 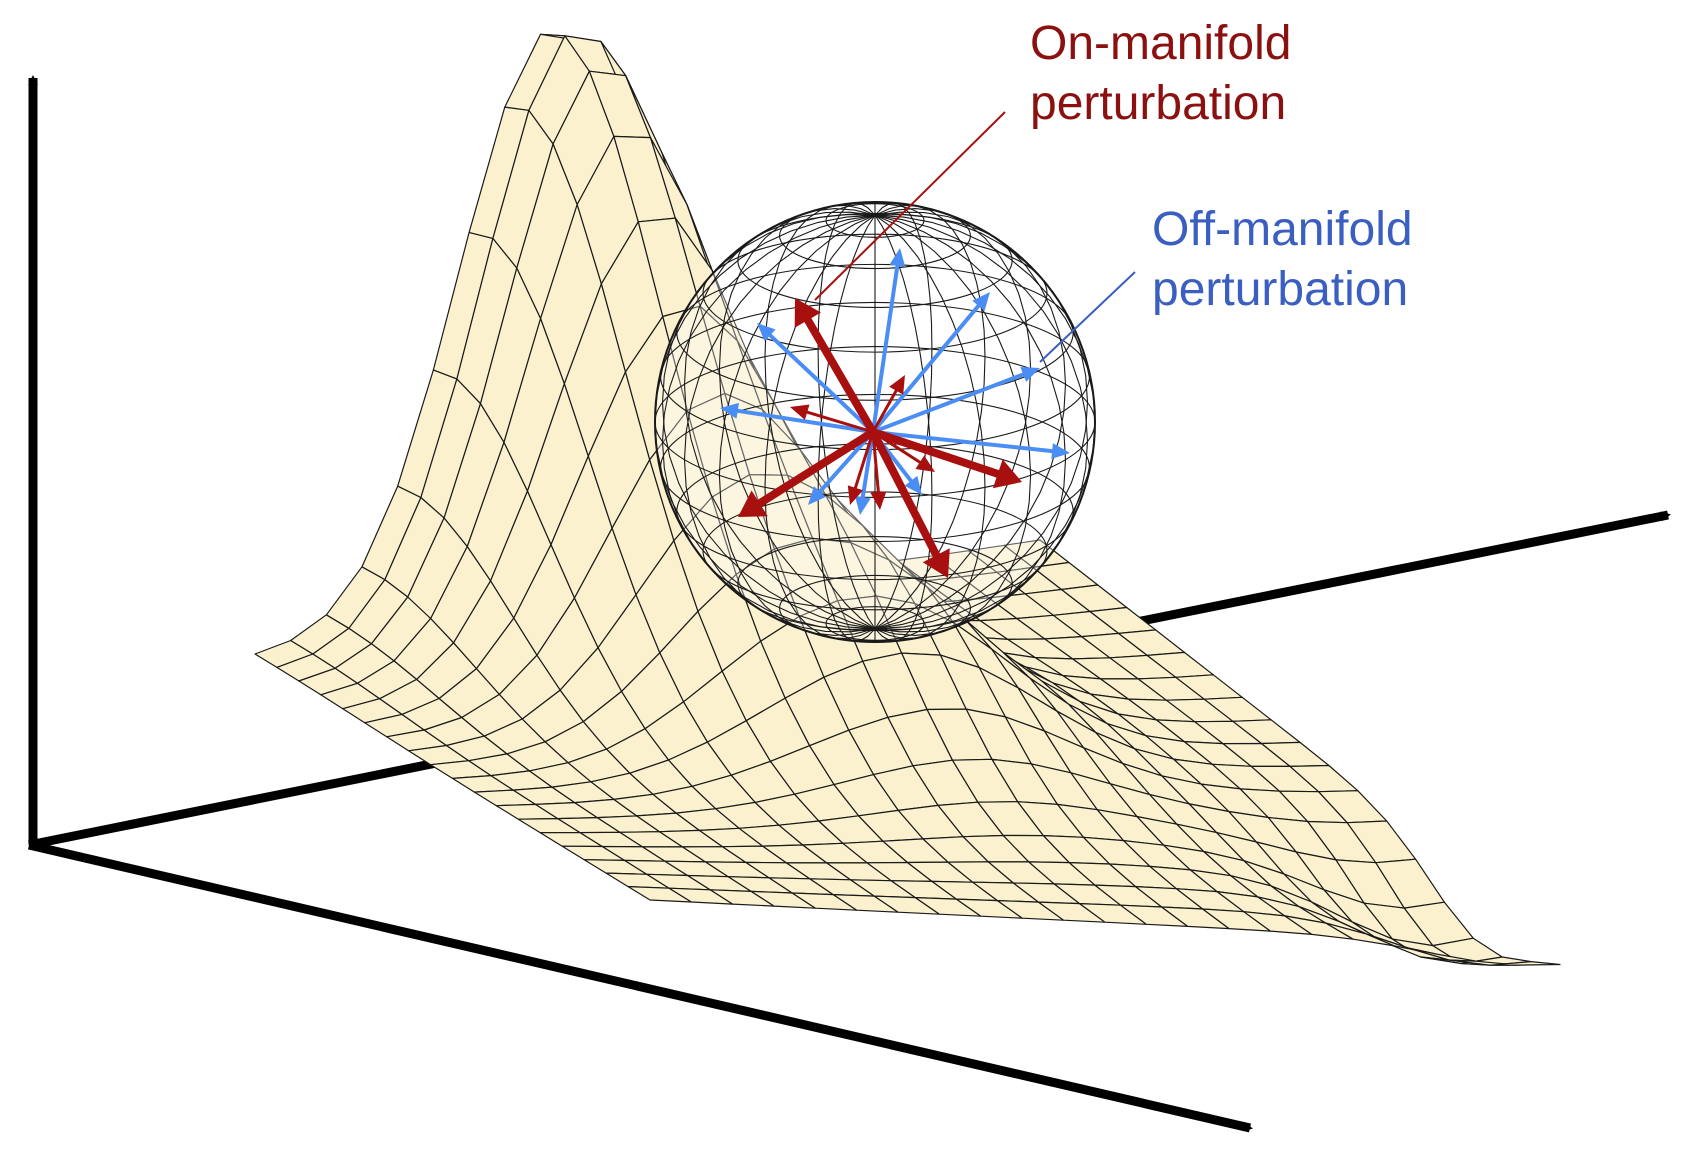 What do you see at coordinates (1282, 229) in the screenshot?
I see `off-manifold-label-line1: Off-manifold` at bounding box center [1282, 229].